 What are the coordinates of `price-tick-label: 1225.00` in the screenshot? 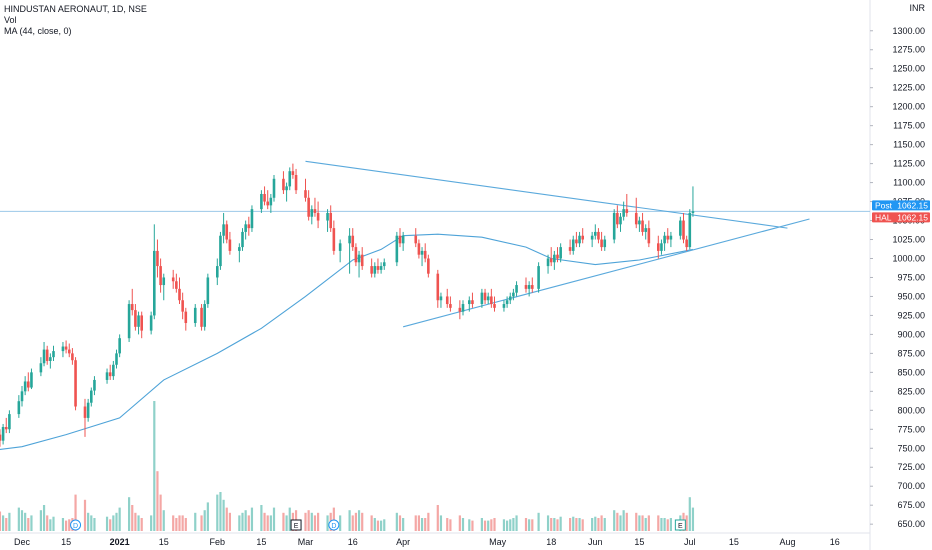 It's located at (908, 88).